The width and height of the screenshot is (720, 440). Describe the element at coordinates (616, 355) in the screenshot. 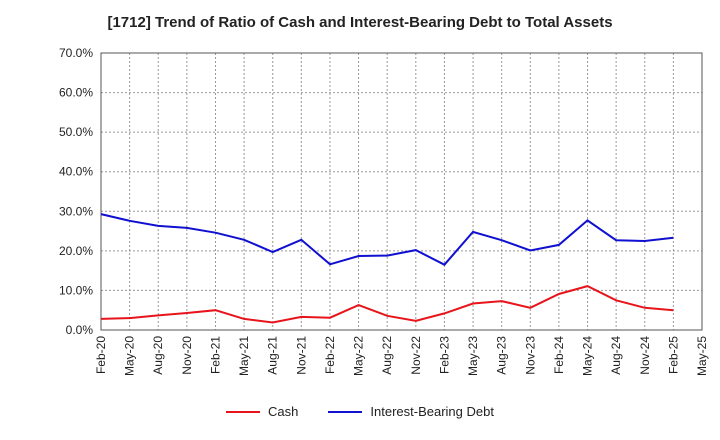

I see `x-tick-label: Aug-24` at that location.